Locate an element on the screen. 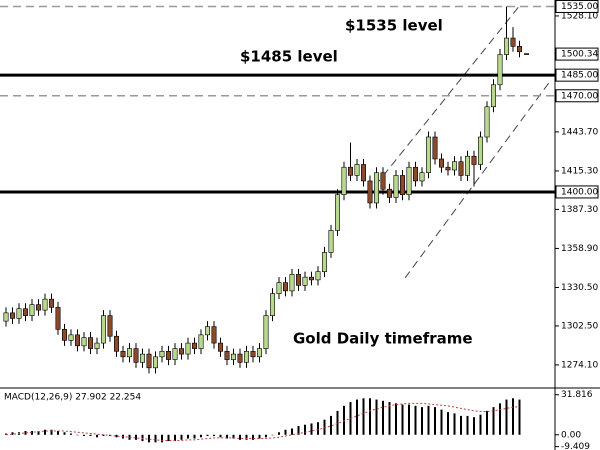 The image size is (600, 450). level-label: 1400.00 is located at coordinates (579, 192).